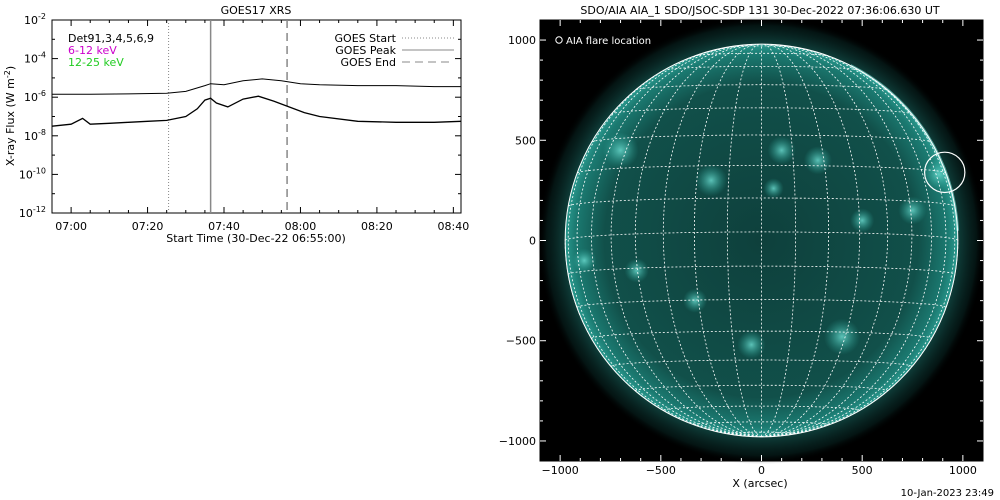 This screenshot has width=1000, height=500. What do you see at coordinates (532, 241) in the screenshot?
I see `aia-y-tick-label: 0` at bounding box center [532, 241].